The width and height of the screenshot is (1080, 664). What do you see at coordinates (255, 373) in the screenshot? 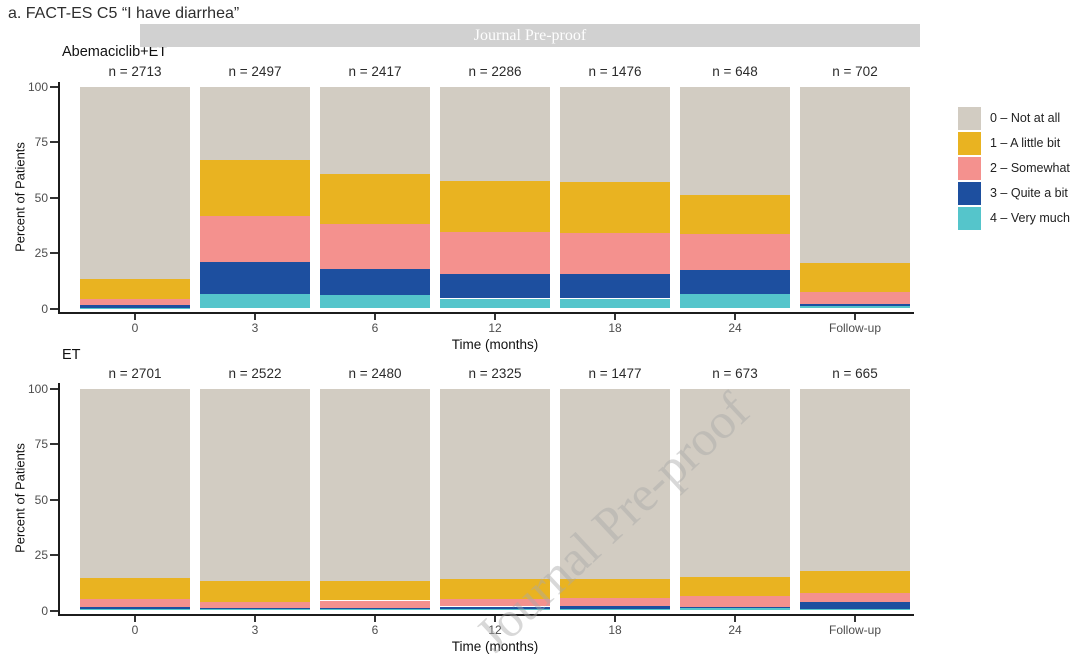
I see `n-label: n = 2522` at bounding box center [255, 373].